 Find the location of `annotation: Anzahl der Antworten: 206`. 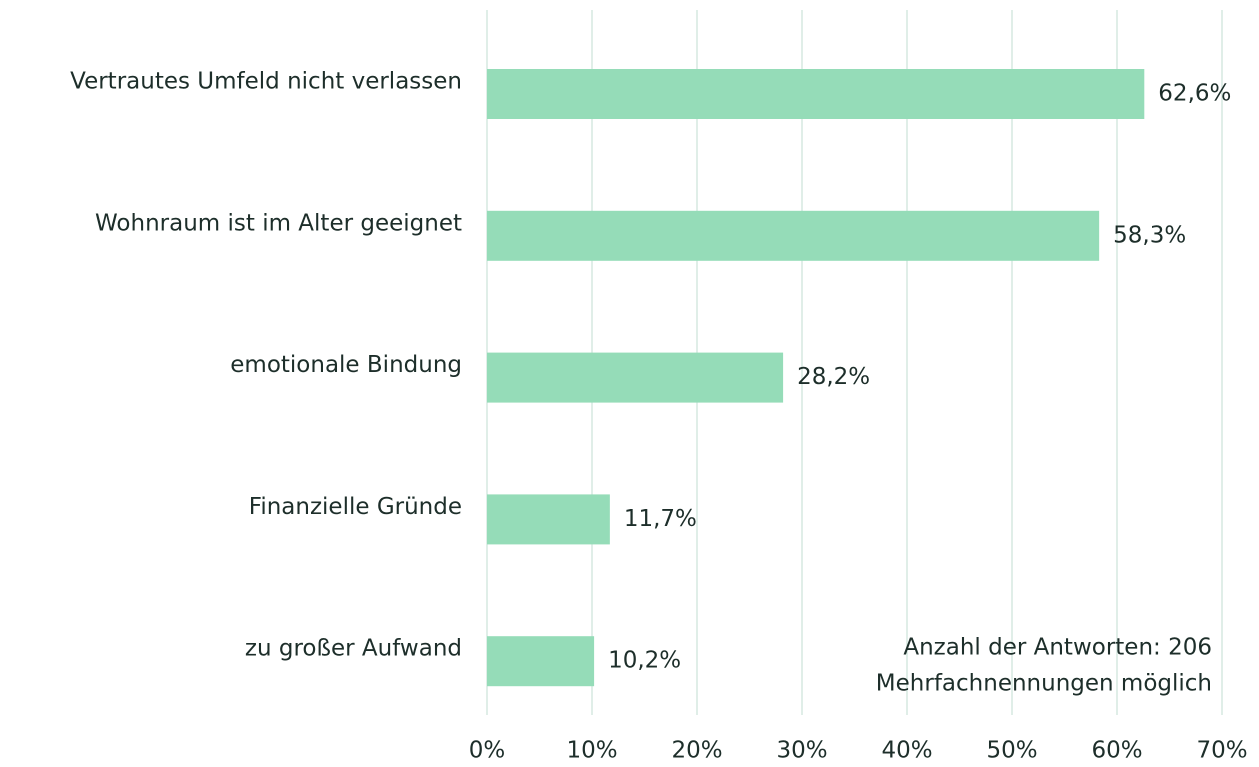

annotation: Anzahl der Antworten: 206 is located at coordinates (1057, 648).